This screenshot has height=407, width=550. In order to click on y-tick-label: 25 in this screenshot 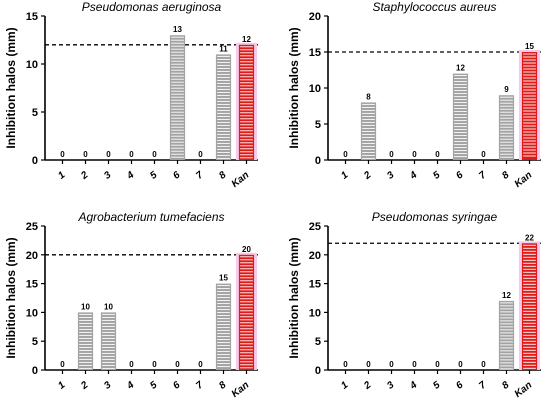, I will do `click(315, 227)`.